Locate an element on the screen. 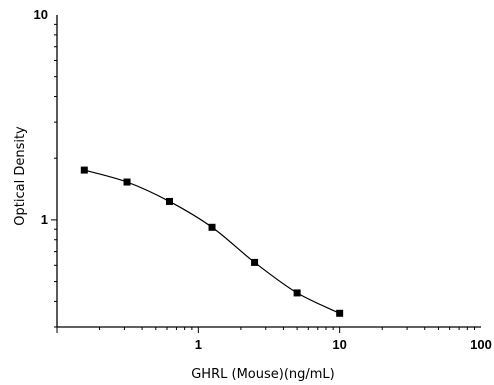 This screenshot has height=385, width=494. y-axis-ticks is located at coordinates (54, 175).